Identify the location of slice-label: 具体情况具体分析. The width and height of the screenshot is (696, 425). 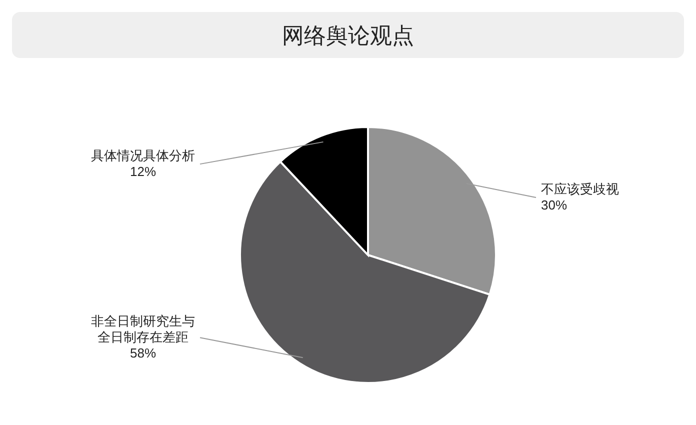
(143, 156).